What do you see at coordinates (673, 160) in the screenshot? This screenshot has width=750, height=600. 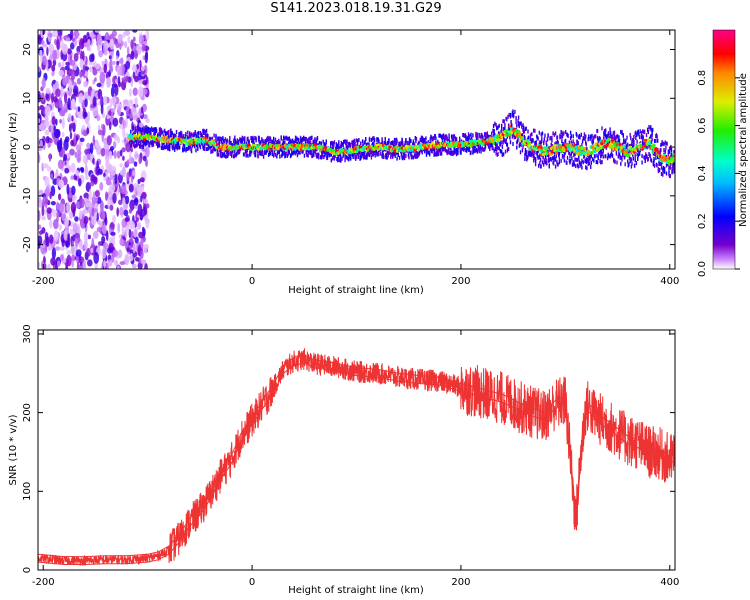 I see `spectrogram-signal-cell` at bounding box center [673, 160].